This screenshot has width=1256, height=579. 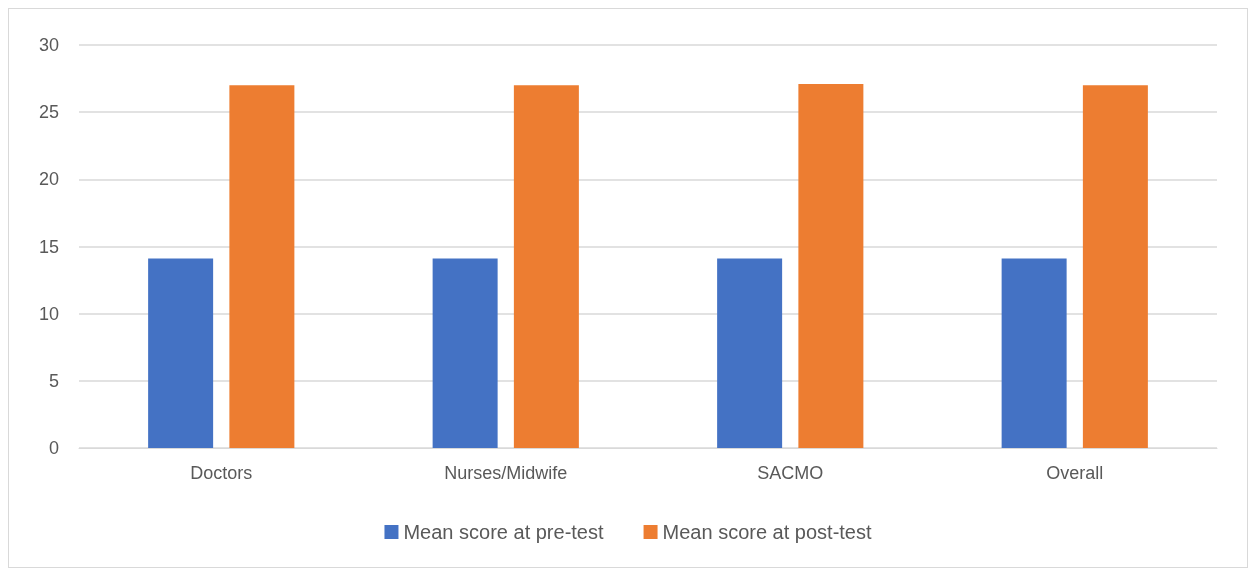 What do you see at coordinates (767, 532) in the screenshot?
I see `legend-label: Mean score at post-test` at bounding box center [767, 532].